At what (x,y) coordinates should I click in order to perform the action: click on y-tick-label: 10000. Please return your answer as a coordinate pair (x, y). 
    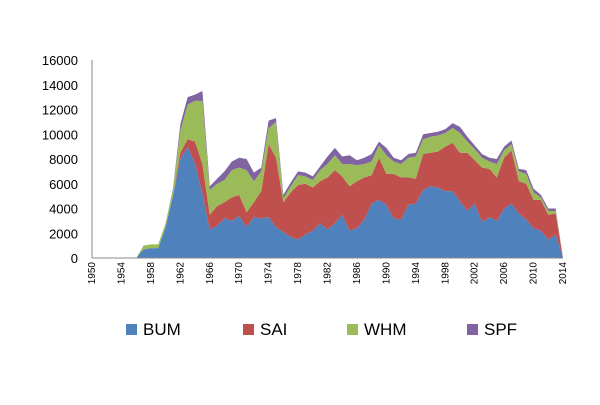
    Looking at the image, I should click on (60, 134).